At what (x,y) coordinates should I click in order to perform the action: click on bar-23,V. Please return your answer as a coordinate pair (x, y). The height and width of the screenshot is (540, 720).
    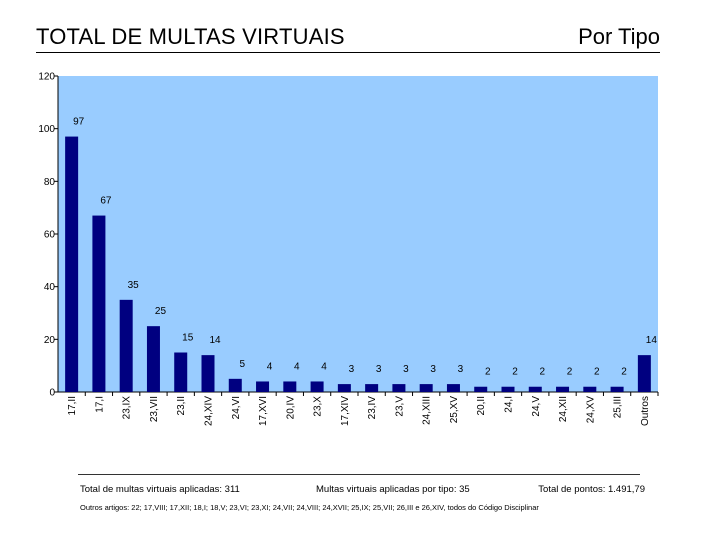
    Looking at the image, I should click on (399, 388).